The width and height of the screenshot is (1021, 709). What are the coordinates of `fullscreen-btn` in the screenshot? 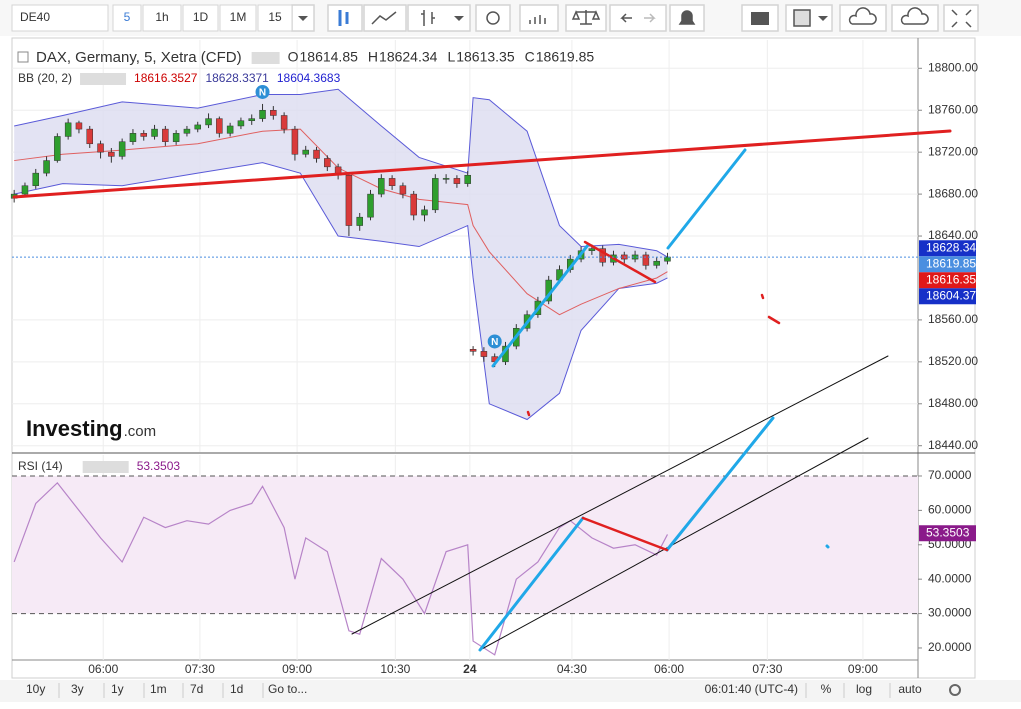 It's located at (961, 18).